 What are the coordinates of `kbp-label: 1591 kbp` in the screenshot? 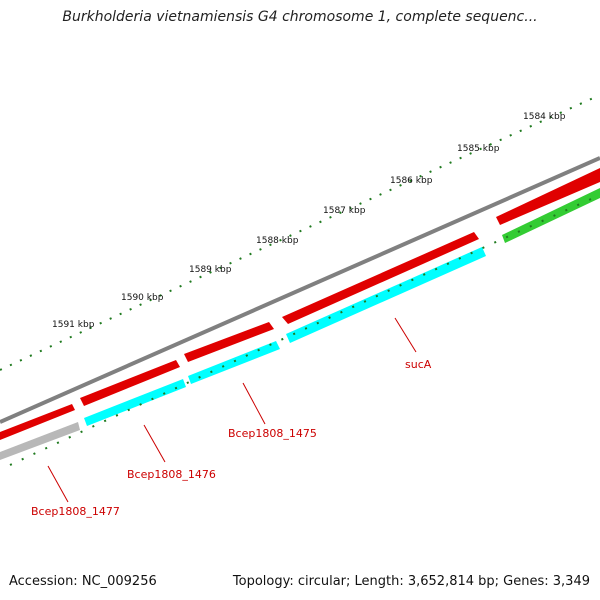 It's located at (73, 325).